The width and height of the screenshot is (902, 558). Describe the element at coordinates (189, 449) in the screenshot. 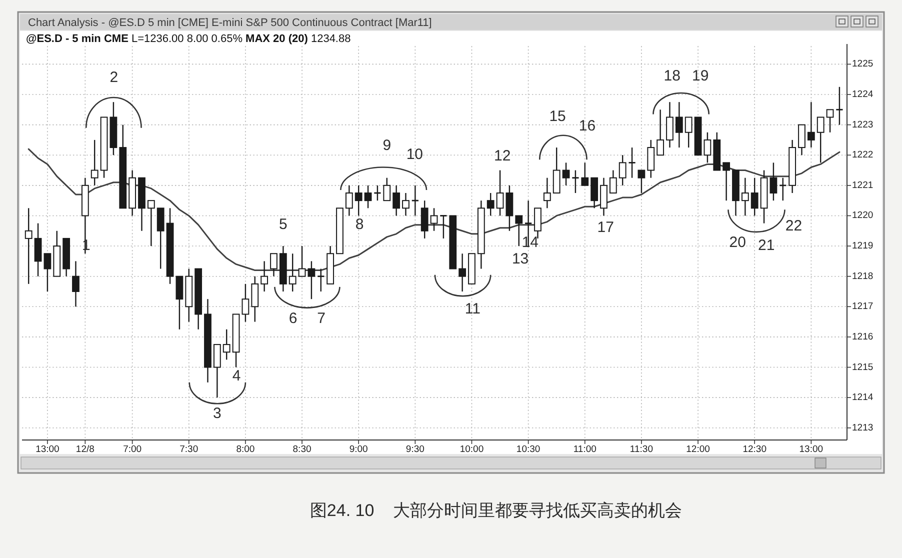

I see `x-tick-label: 7:30` at that location.